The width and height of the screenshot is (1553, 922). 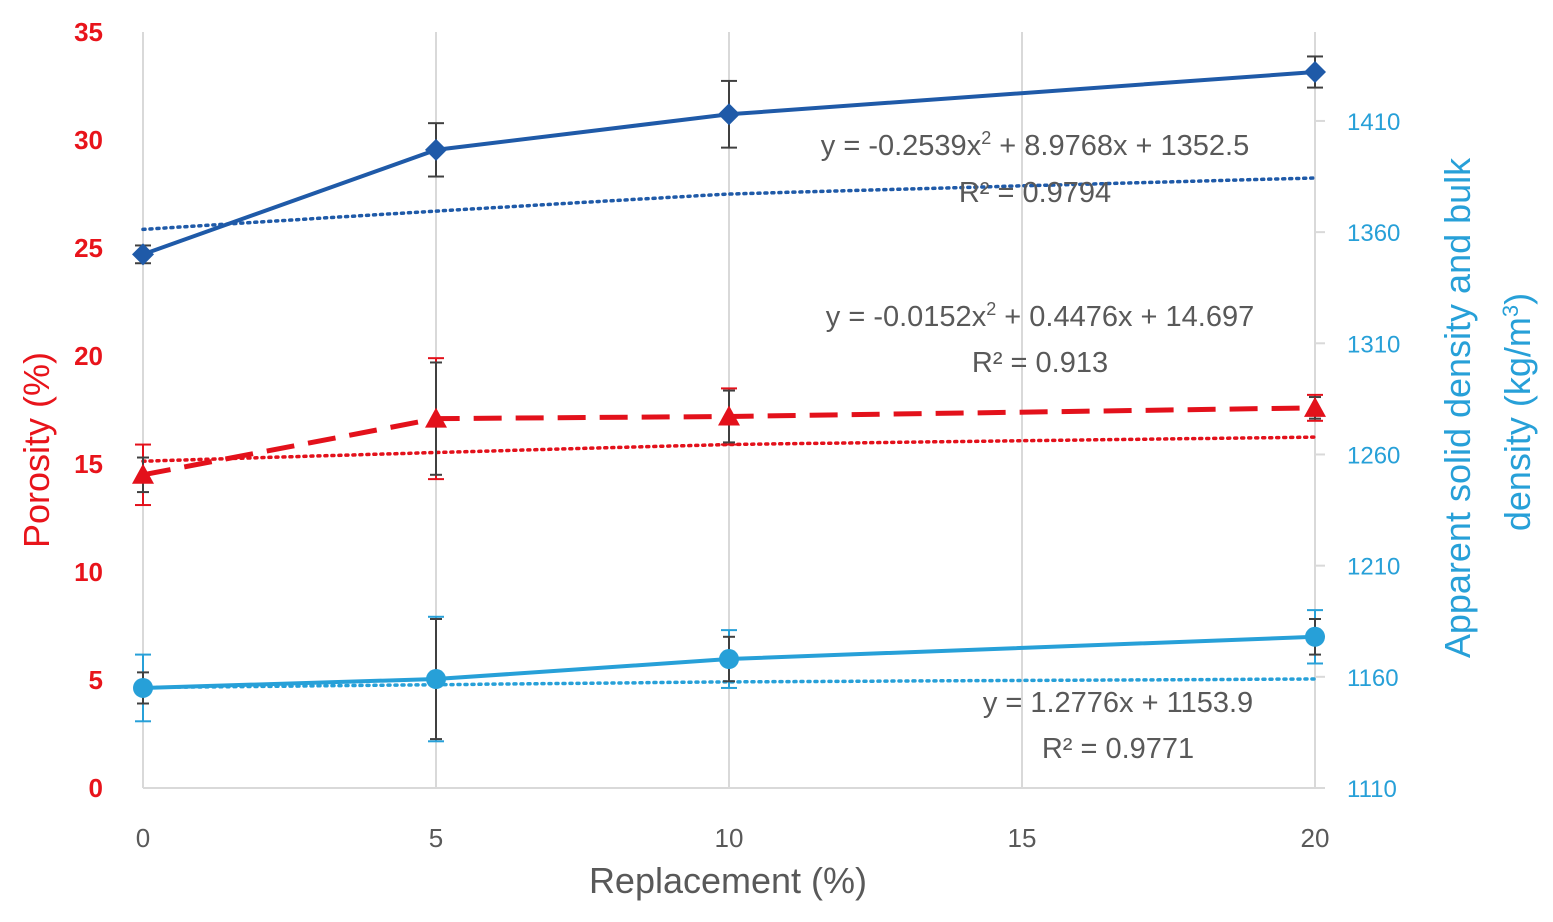 What do you see at coordinates (96, 680) in the screenshot?
I see `y-left-tick-label-5: 5` at bounding box center [96, 680].